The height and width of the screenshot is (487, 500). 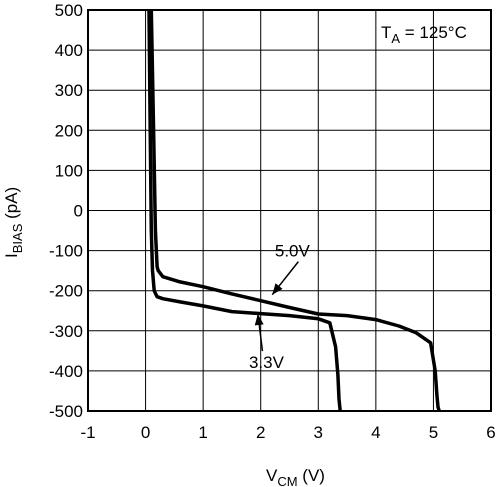 What do you see at coordinates (69, 170) in the screenshot?
I see `y-tick-label: 100` at bounding box center [69, 170].